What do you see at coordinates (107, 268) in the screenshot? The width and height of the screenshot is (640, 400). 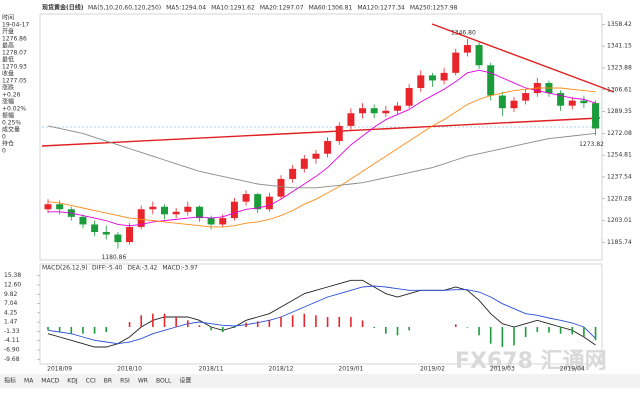 I see `macd-legend: DIFF:-5.40` at bounding box center [107, 268].